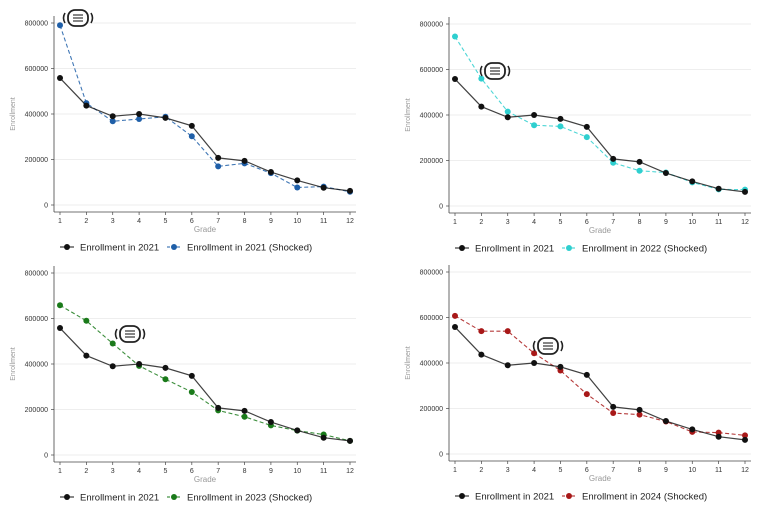 The height and width of the screenshot is (525, 768). Describe the element at coordinates (249, 248) in the screenshot. I see `legend-label: Enrollment in 2021 (Shocked)` at that location.